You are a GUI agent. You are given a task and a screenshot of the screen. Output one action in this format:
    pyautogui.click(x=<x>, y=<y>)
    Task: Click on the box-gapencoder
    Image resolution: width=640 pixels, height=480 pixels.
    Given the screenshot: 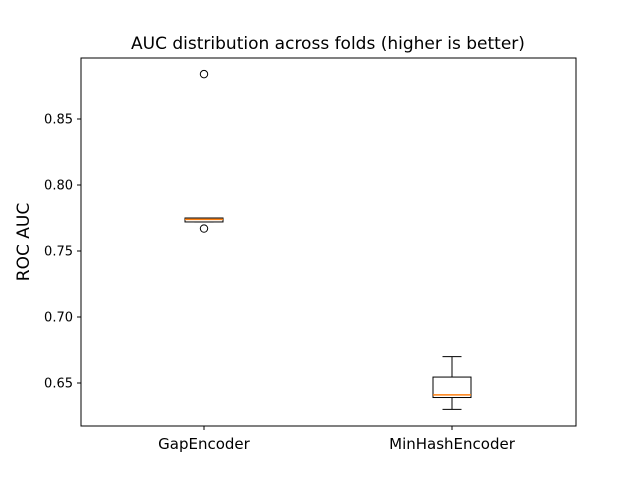 What is the action you would take?
    pyautogui.click(x=204, y=151)
    